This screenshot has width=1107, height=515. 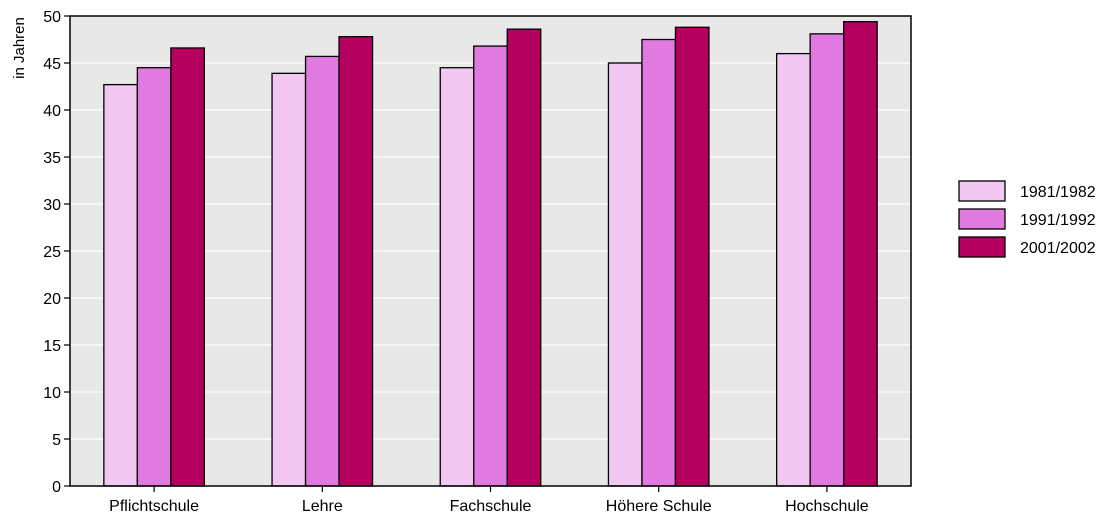 I want to click on x-tick-label: Fachschule, so click(x=491, y=506).